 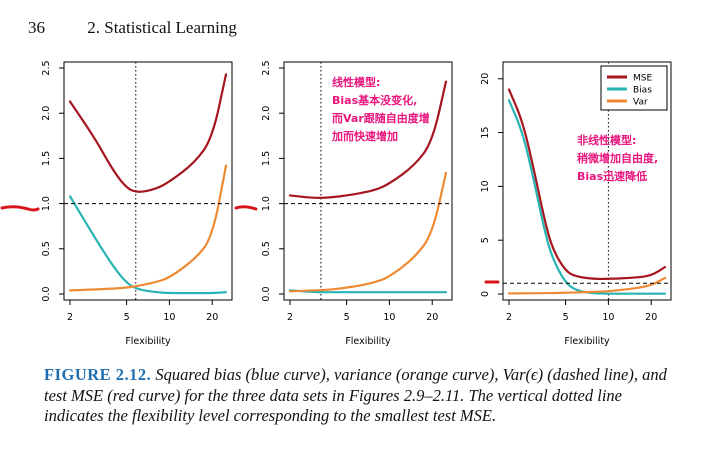 I want to click on annotation-text: 线性模型:, so click(x=356, y=82).